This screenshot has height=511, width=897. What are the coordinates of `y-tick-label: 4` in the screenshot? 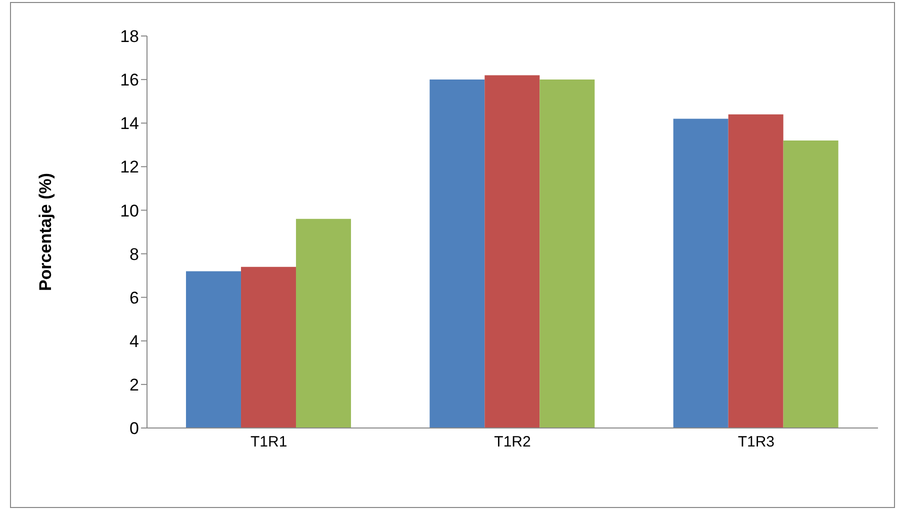 It's located at (134, 341).